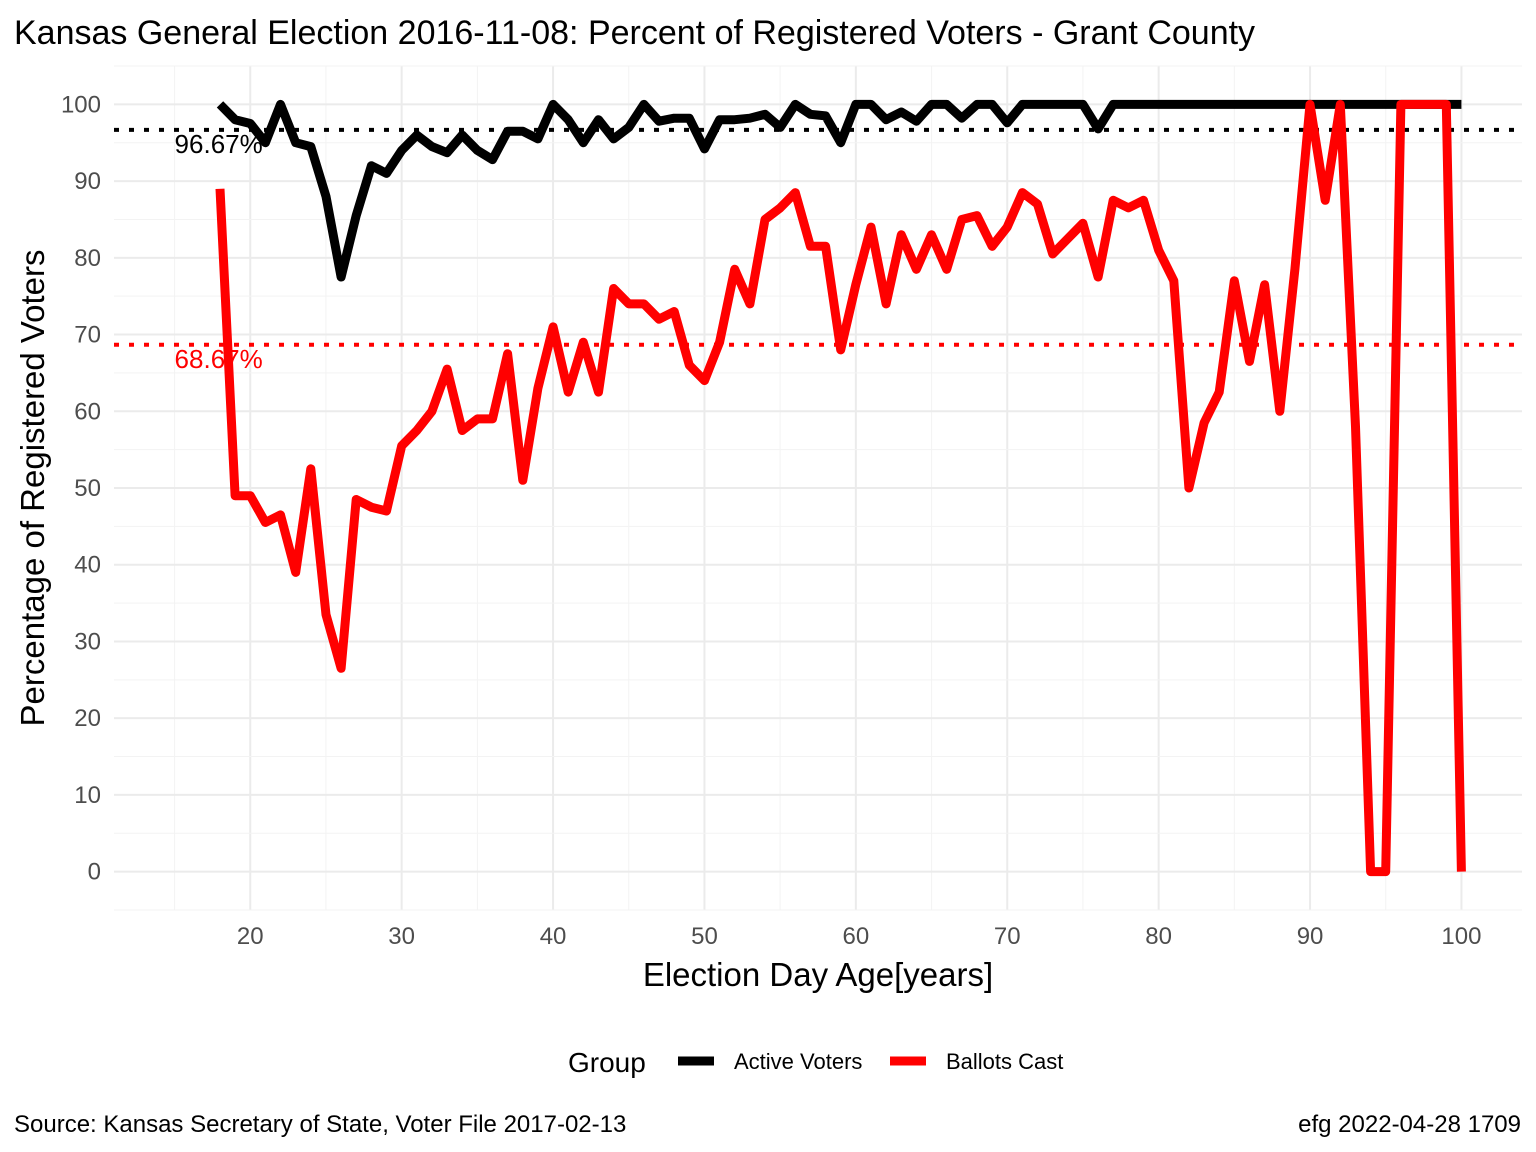 Image resolution: width=1536 pixels, height=1152 pixels. What do you see at coordinates (94, 872) in the screenshot?
I see `y-tick-label: 0` at bounding box center [94, 872].